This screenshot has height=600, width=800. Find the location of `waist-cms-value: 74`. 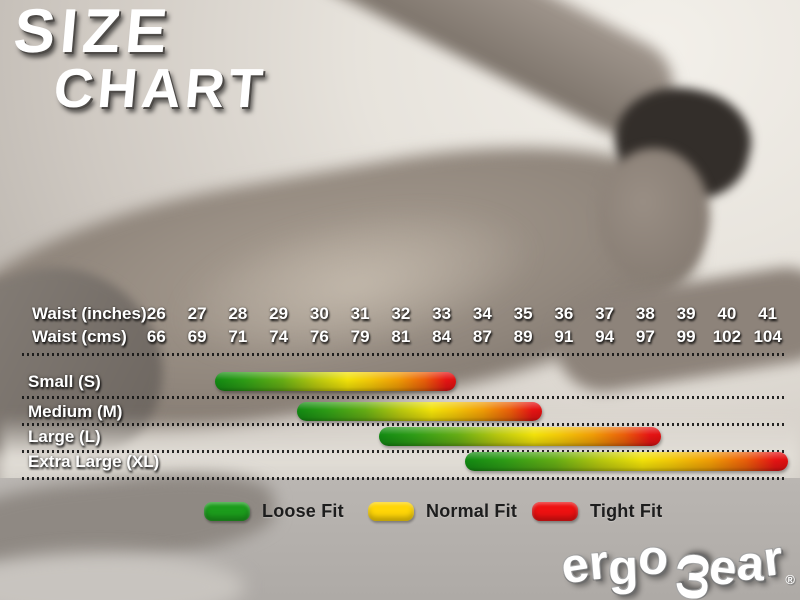

waist-cms-value: 74 is located at coordinates (279, 336).